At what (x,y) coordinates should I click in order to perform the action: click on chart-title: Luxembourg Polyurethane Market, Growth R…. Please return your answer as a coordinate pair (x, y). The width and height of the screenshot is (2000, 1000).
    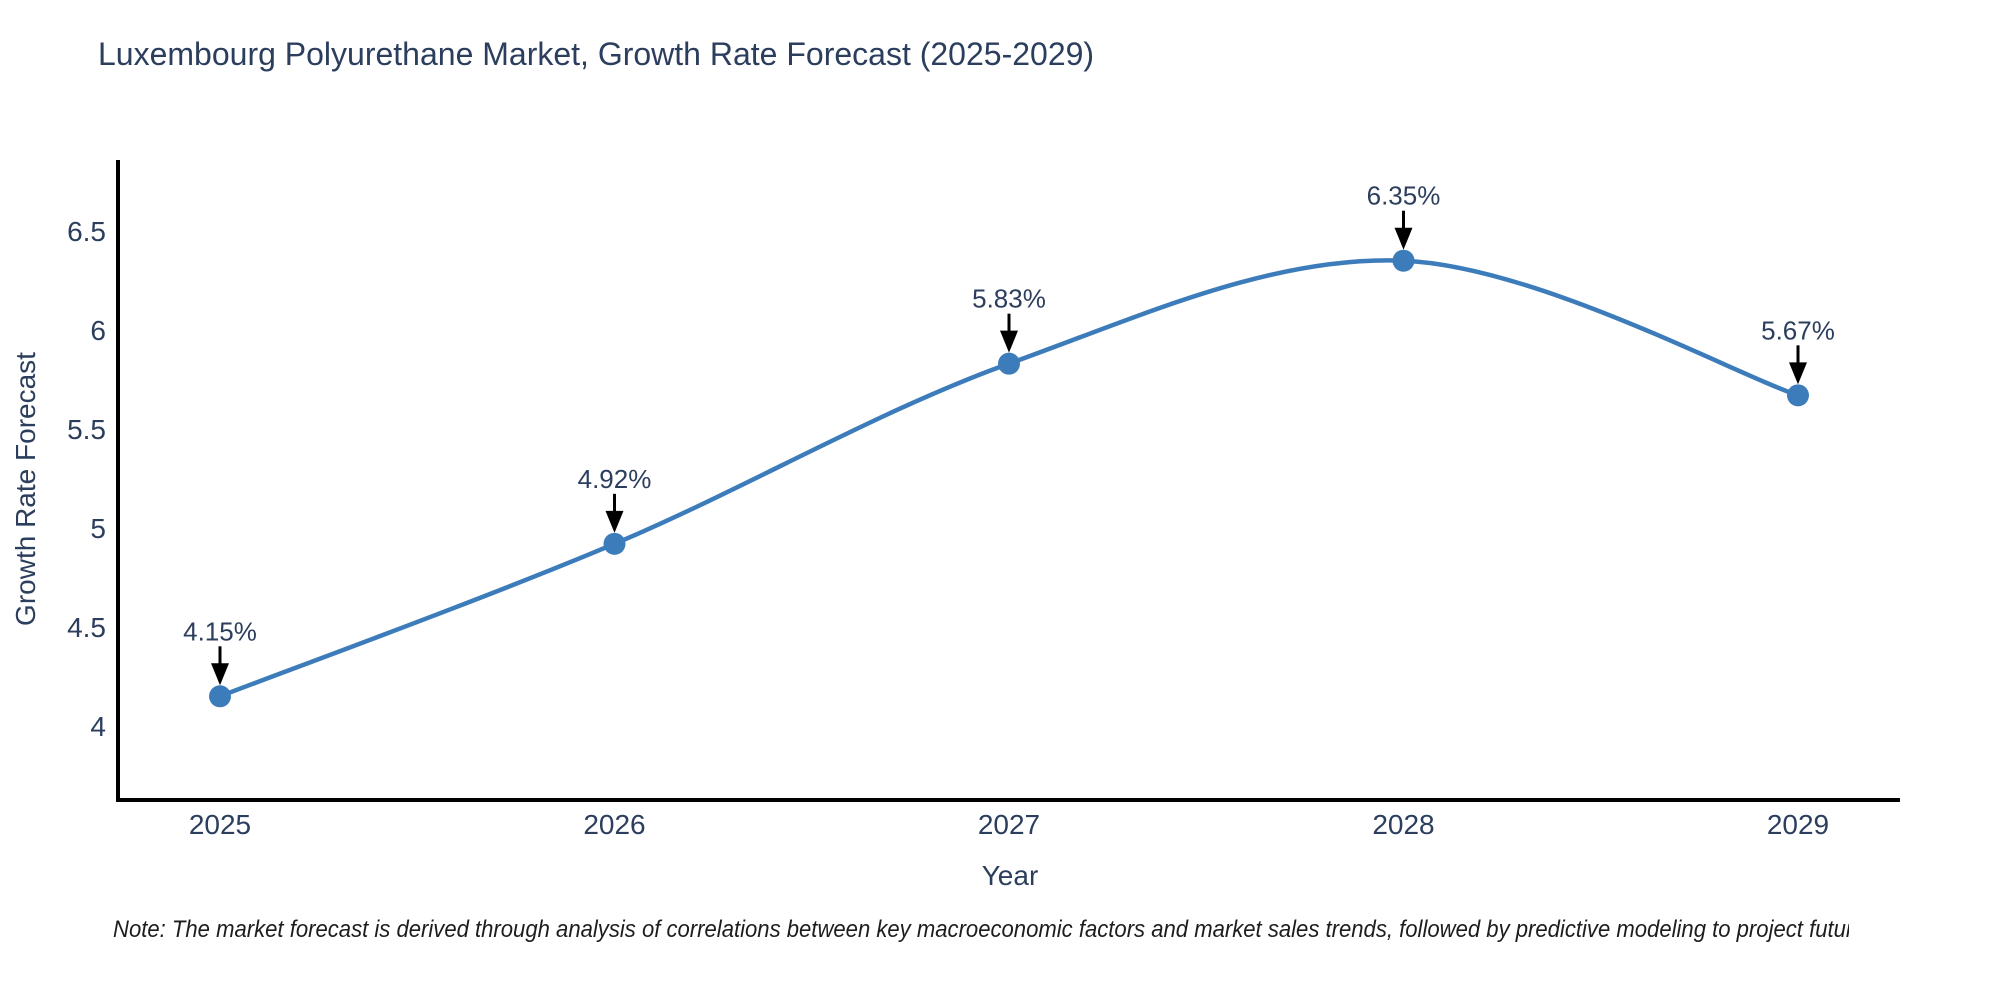
    Looking at the image, I should click on (596, 54).